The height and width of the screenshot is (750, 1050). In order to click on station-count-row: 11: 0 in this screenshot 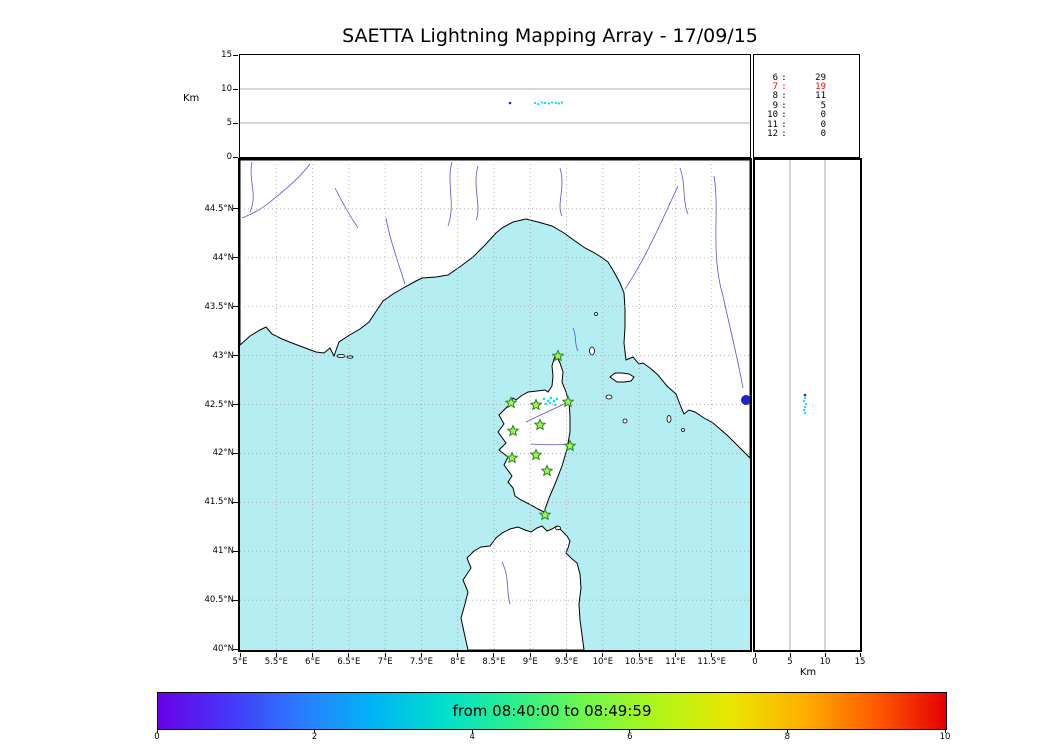, I will do `click(795, 124)`.